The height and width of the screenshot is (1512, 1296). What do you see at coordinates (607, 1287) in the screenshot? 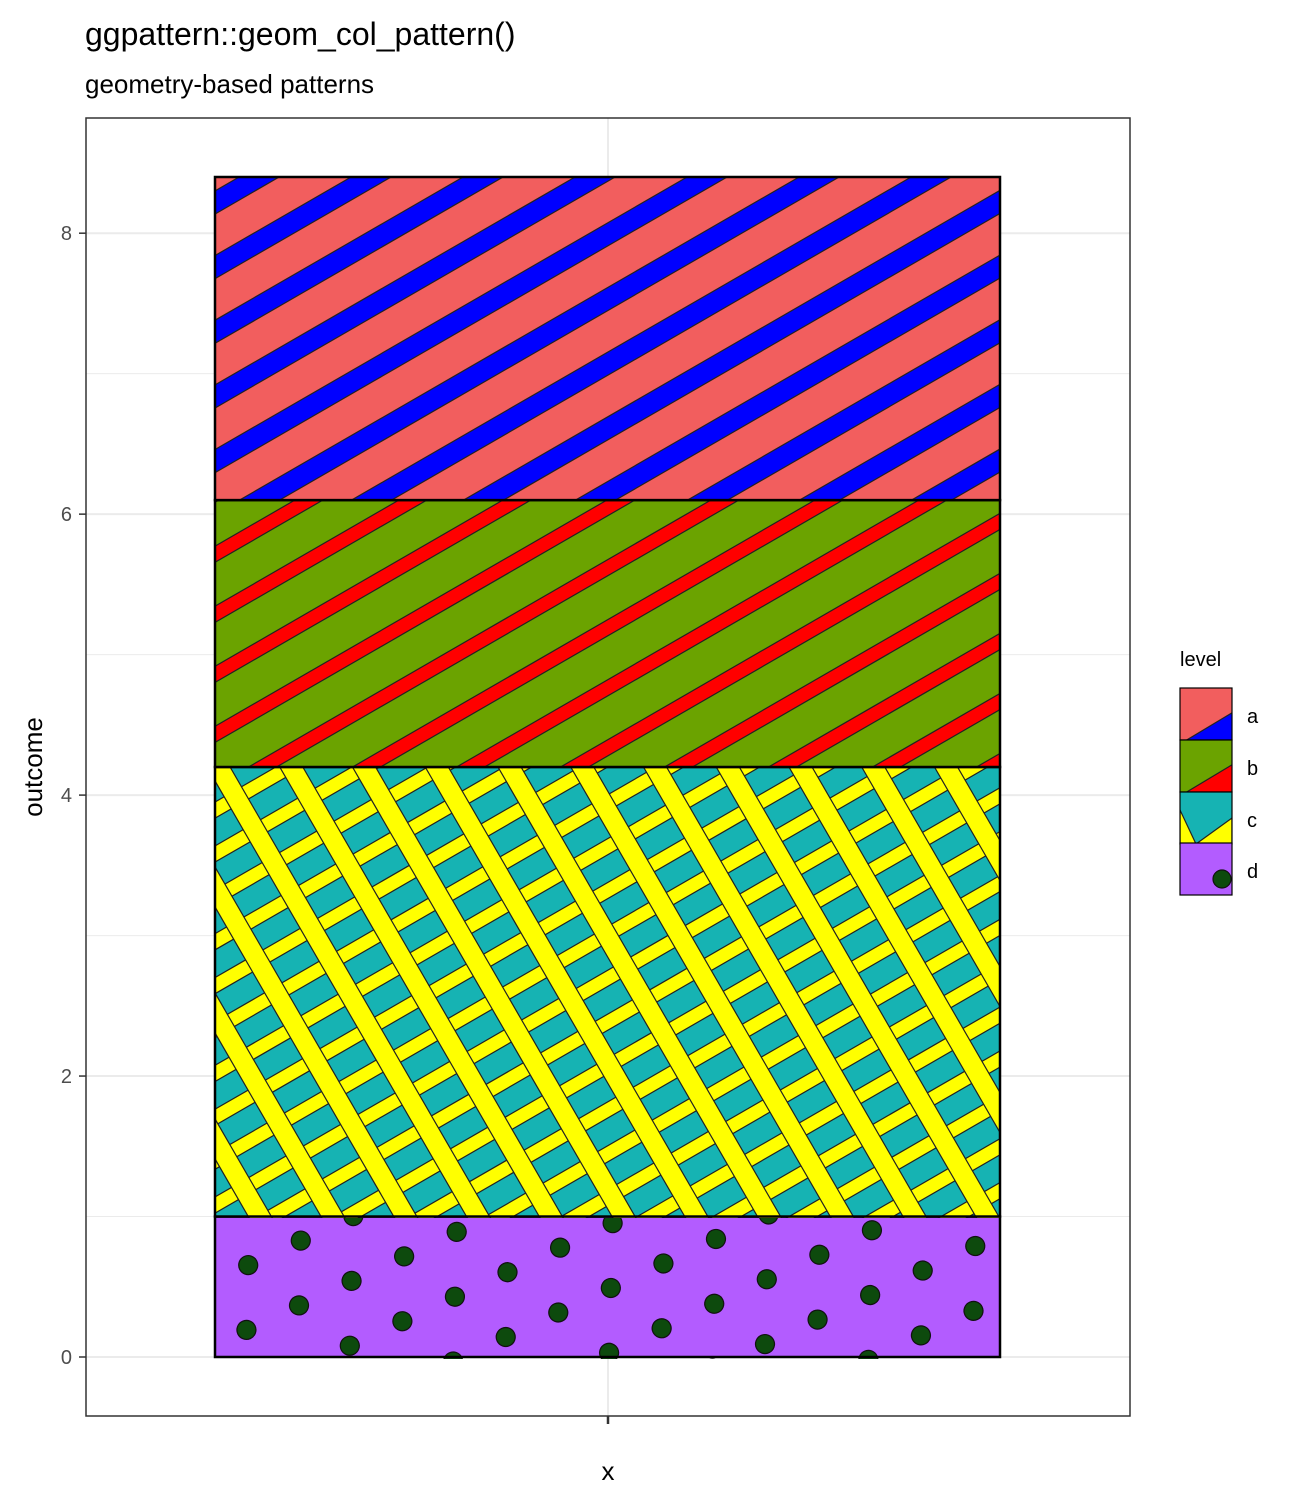
I see `bar-segment-d` at bounding box center [607, 1287].